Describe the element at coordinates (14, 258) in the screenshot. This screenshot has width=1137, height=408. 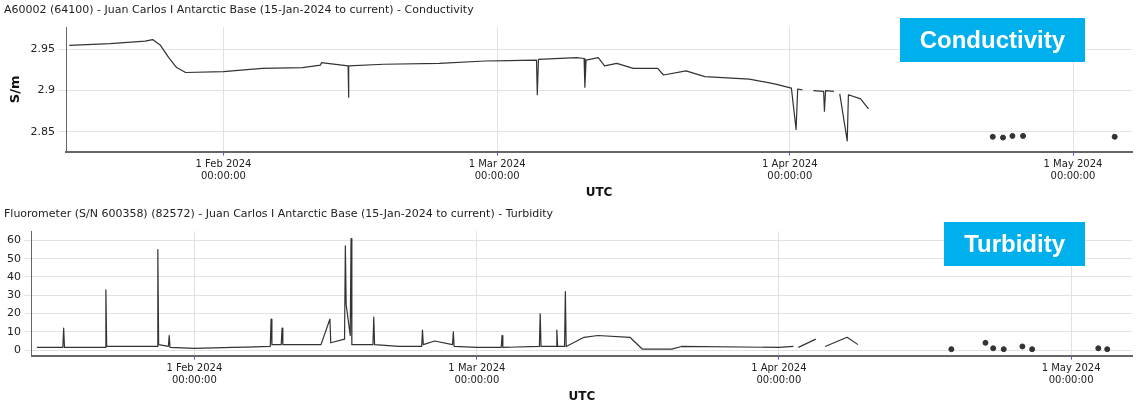
I see `y-tick-label: 50` at that location.